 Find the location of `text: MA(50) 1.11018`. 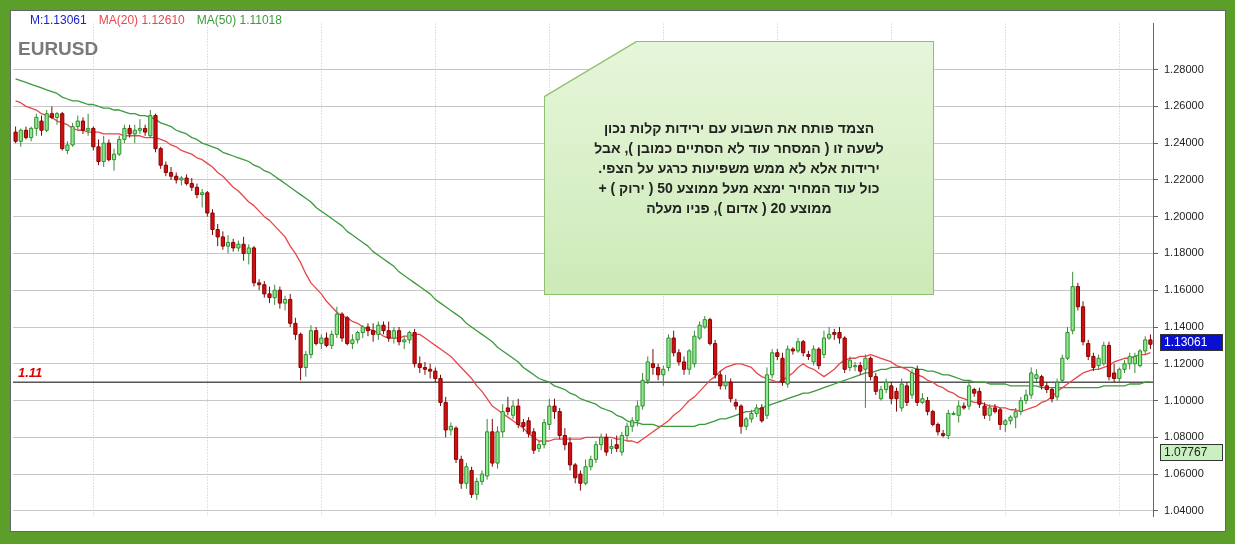

text: MA(50) 1.11018 is located at coordinates (239, 20).